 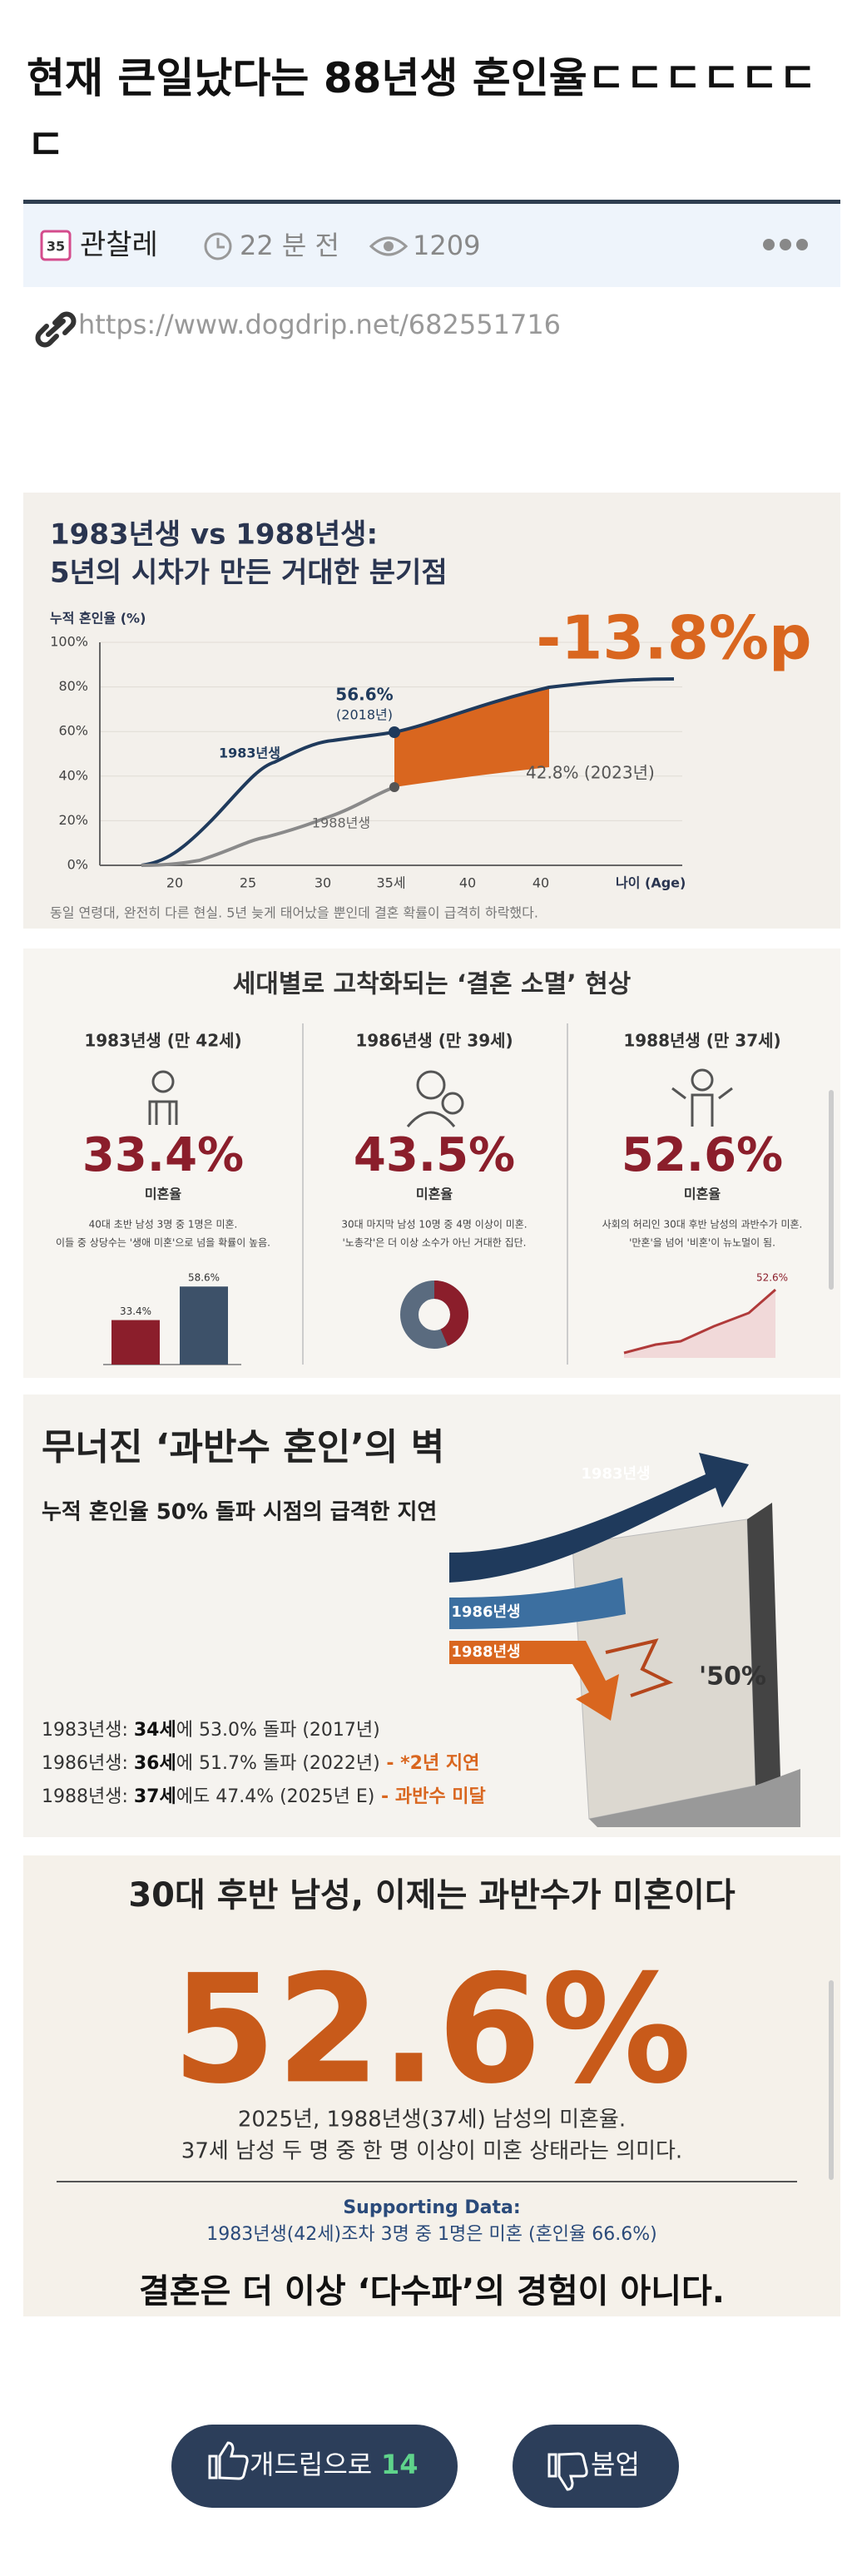 I want to click on fact-line: 1986년생: 36세에 51.7% 돌파 (2022년) - *2년 지연, so click(x=260, y=1764).